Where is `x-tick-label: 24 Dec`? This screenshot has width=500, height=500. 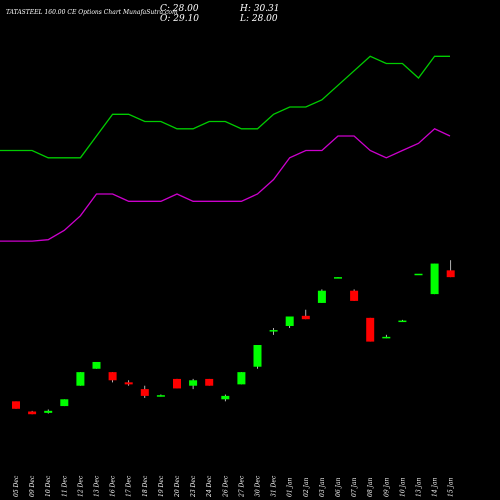
x-tick-label: 24 Dec is located at coordinates (209, 486).